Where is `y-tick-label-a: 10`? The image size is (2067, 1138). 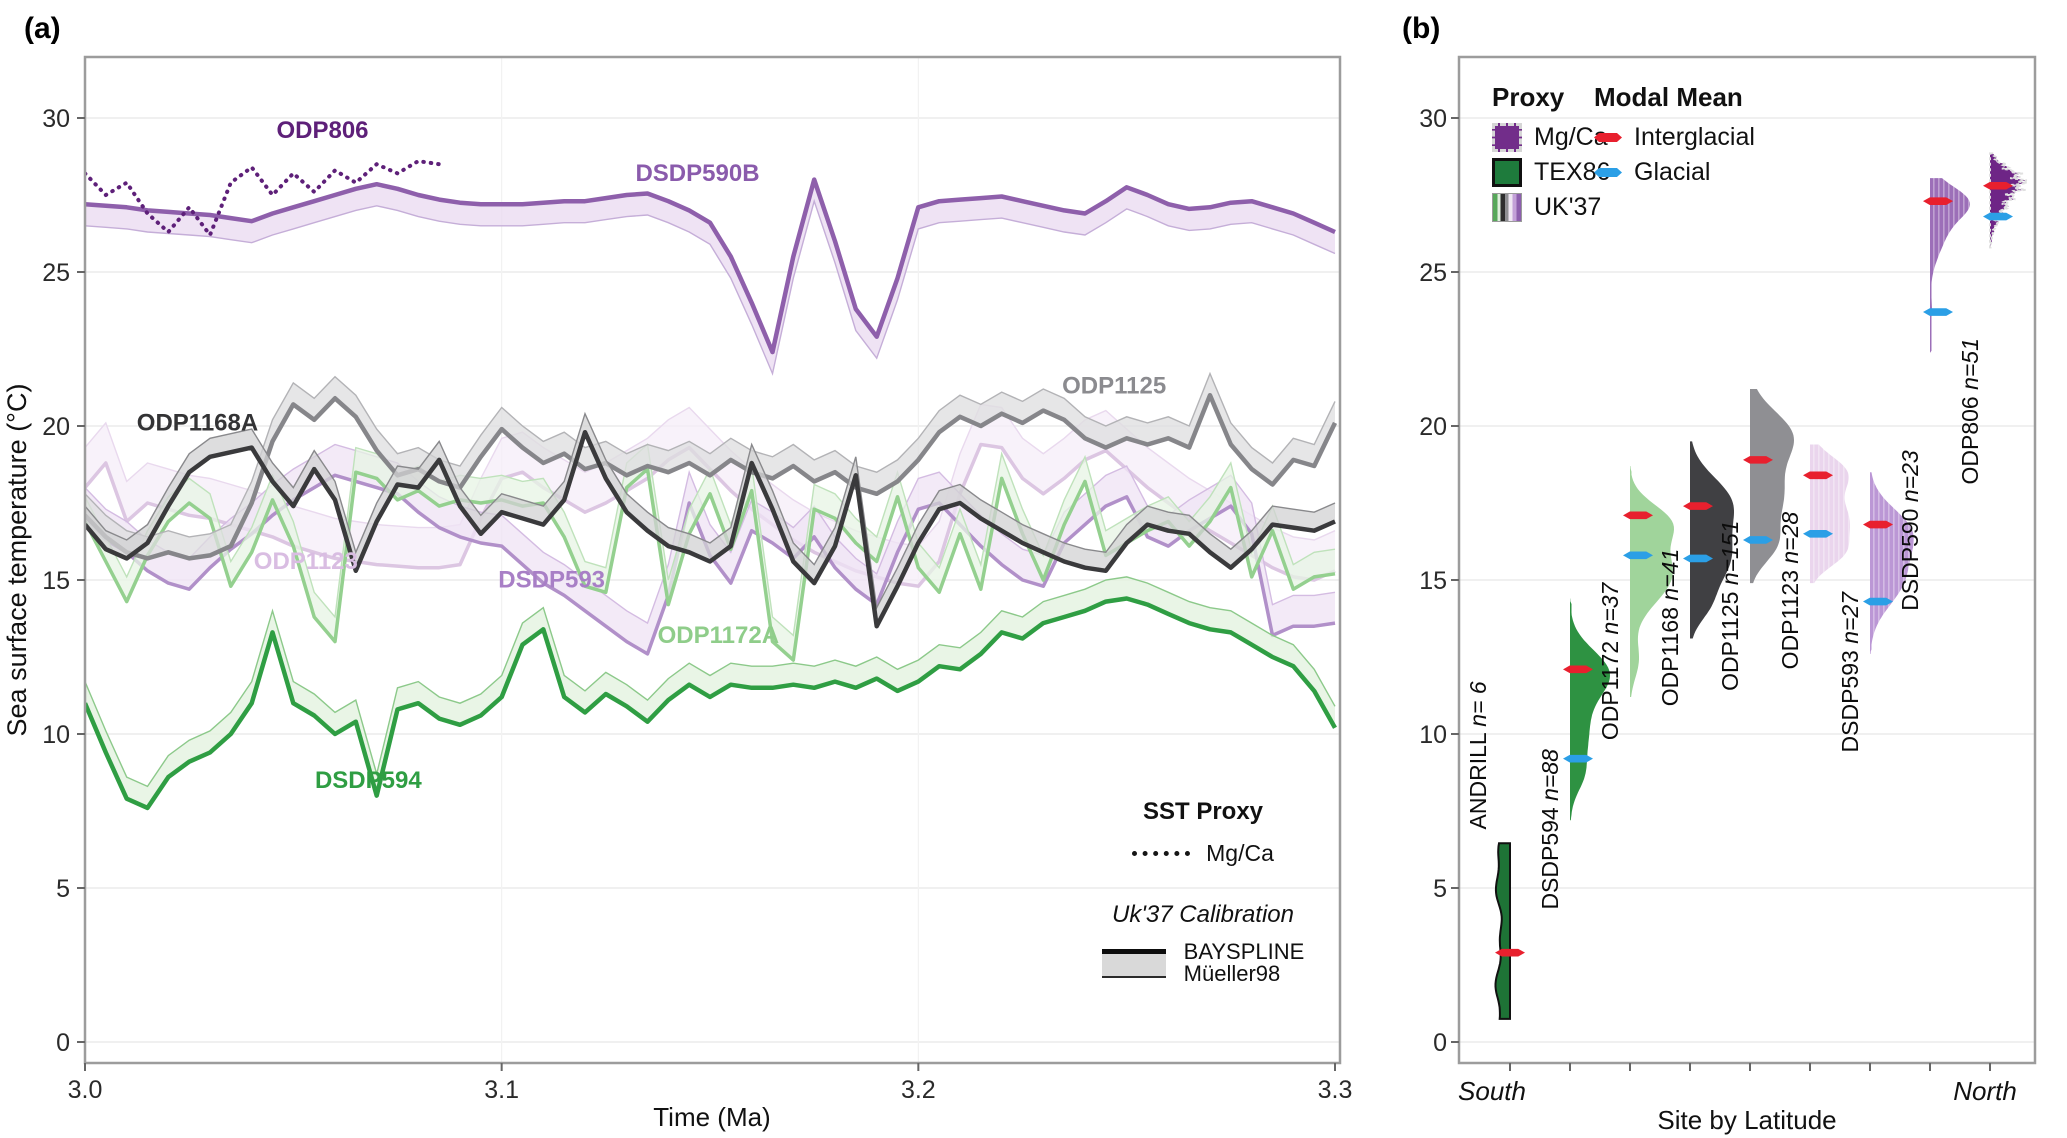 y-tick-label-a: 10 is located at coordinates (56, 735).